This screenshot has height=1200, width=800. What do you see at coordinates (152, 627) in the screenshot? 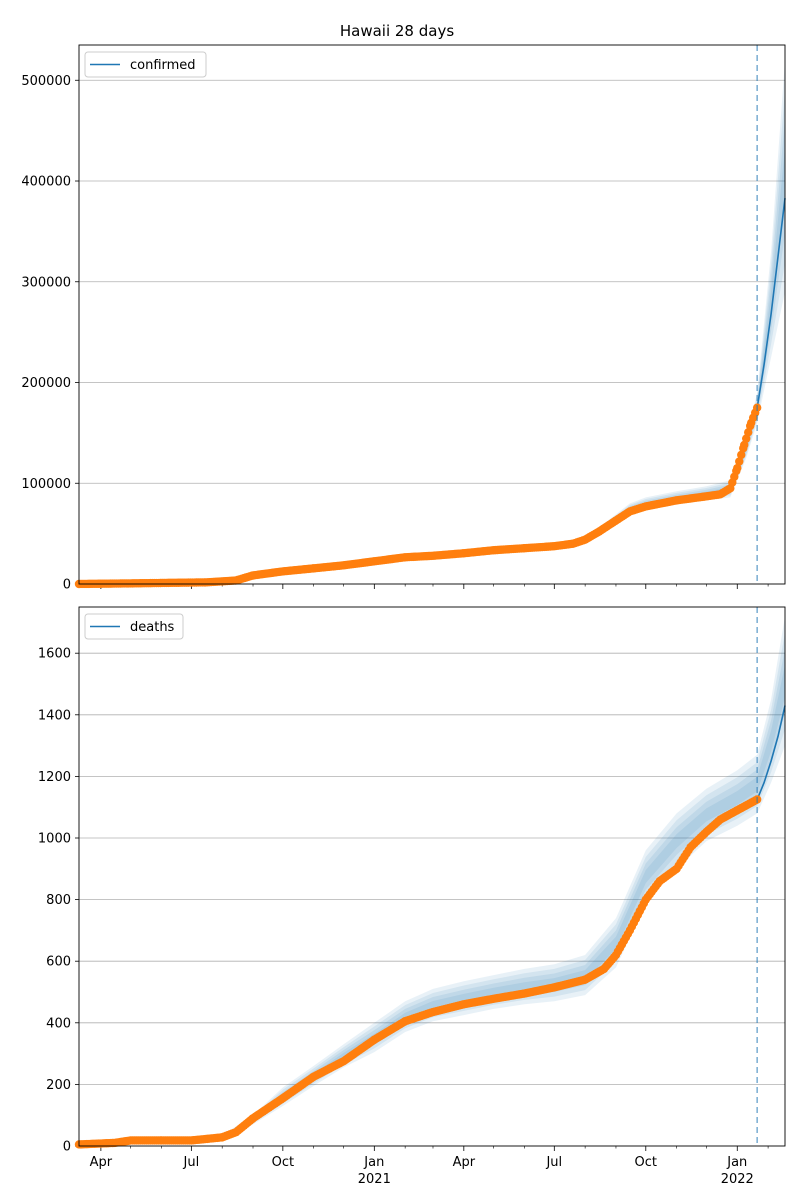
I see `legend-label: deaths` at bounding box center [152, 627].